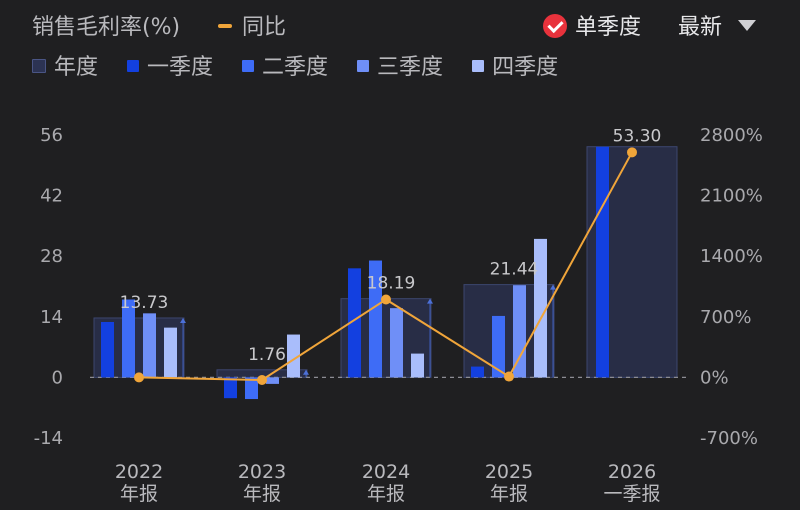 The image size is (800, 510). Describe the element at coordinates (264, 27) in the screenshot. I see `yoy-legend-label: 同比` at that location.